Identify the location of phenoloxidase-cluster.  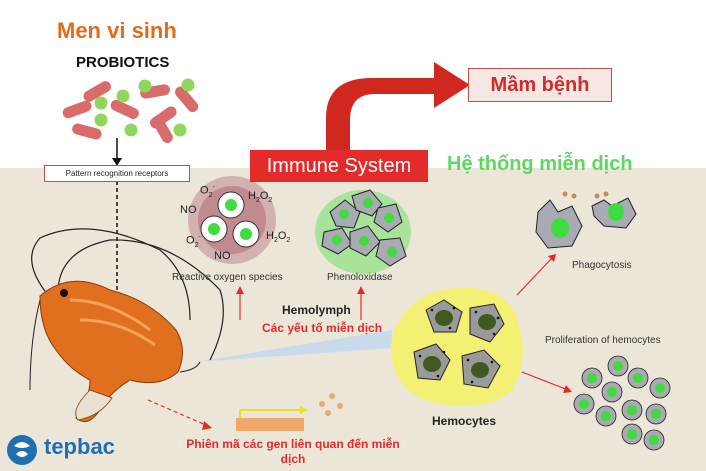
(363, 231).